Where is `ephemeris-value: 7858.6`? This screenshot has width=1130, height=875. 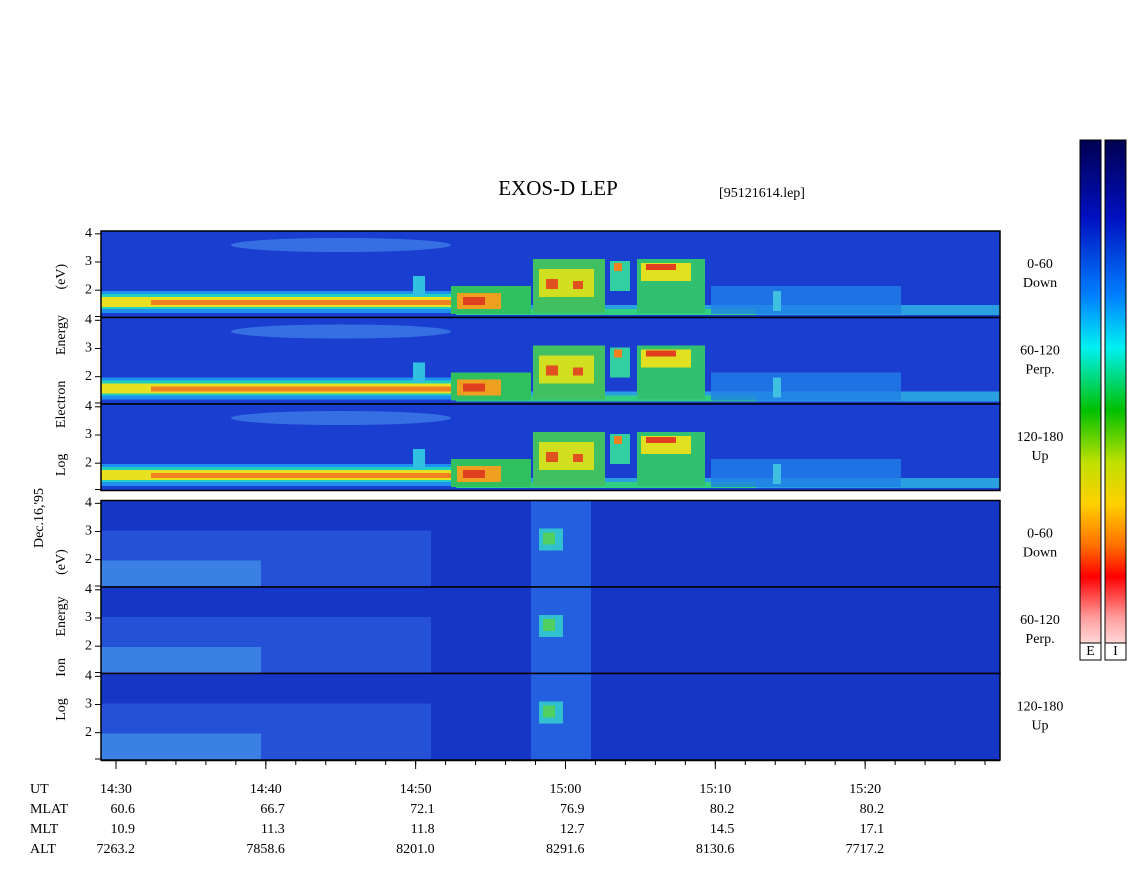
ephemeris-value: 7858.6 is located at coordinates (265, 849).